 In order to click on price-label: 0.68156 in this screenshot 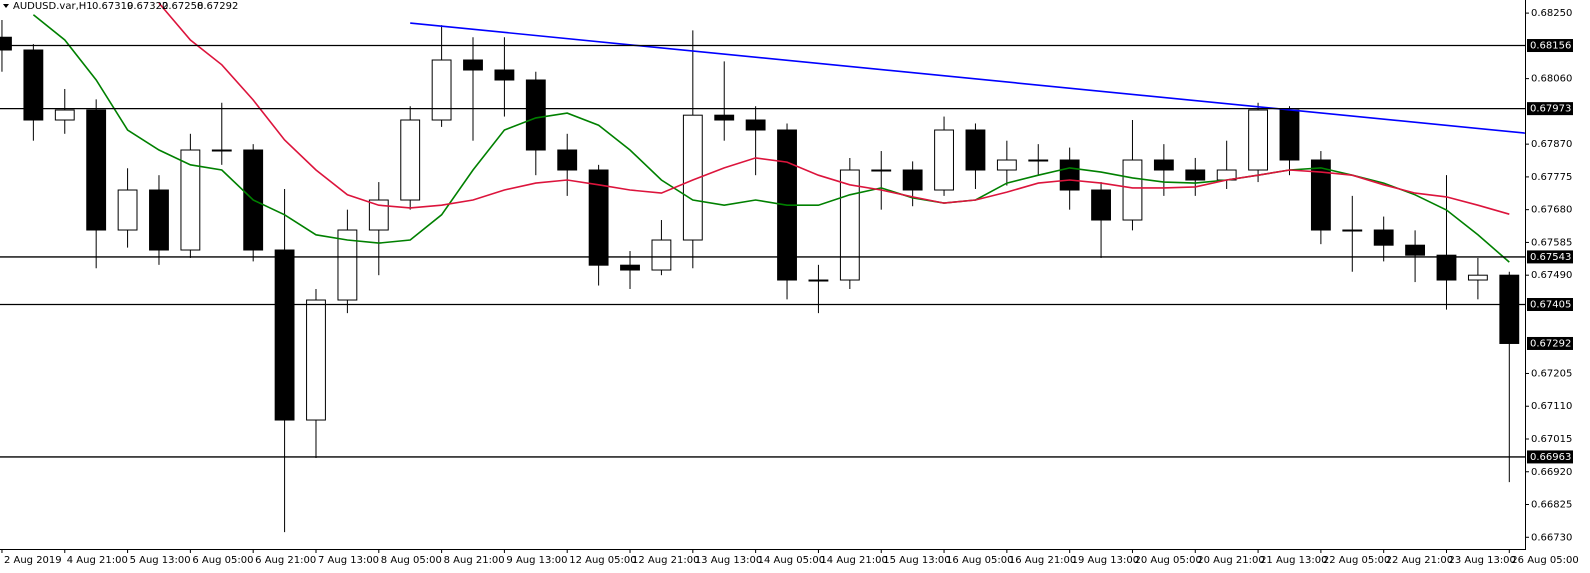, I will do `click(1550, 46)`.